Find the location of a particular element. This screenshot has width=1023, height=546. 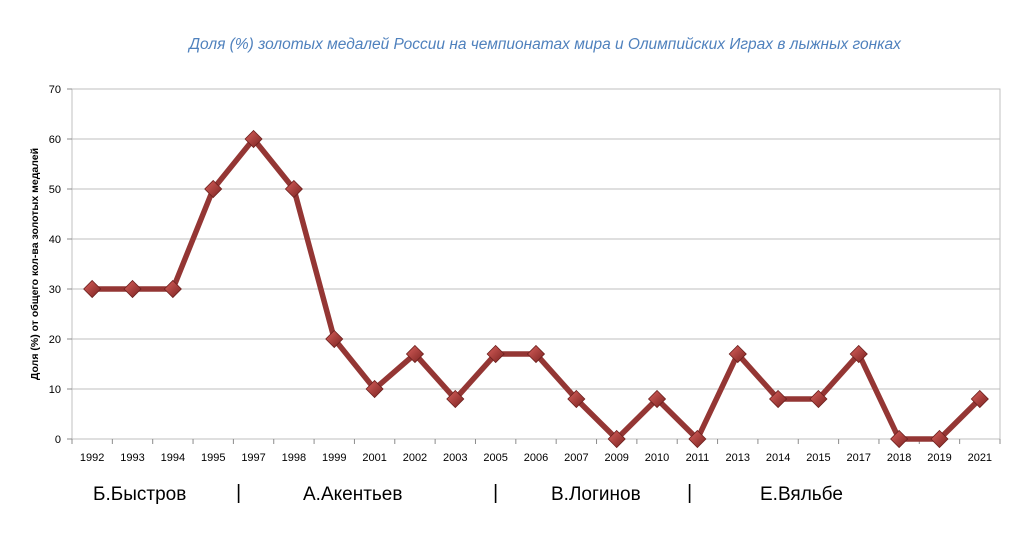

x-tick-label: 2019 is located at coordinates (939, 458).